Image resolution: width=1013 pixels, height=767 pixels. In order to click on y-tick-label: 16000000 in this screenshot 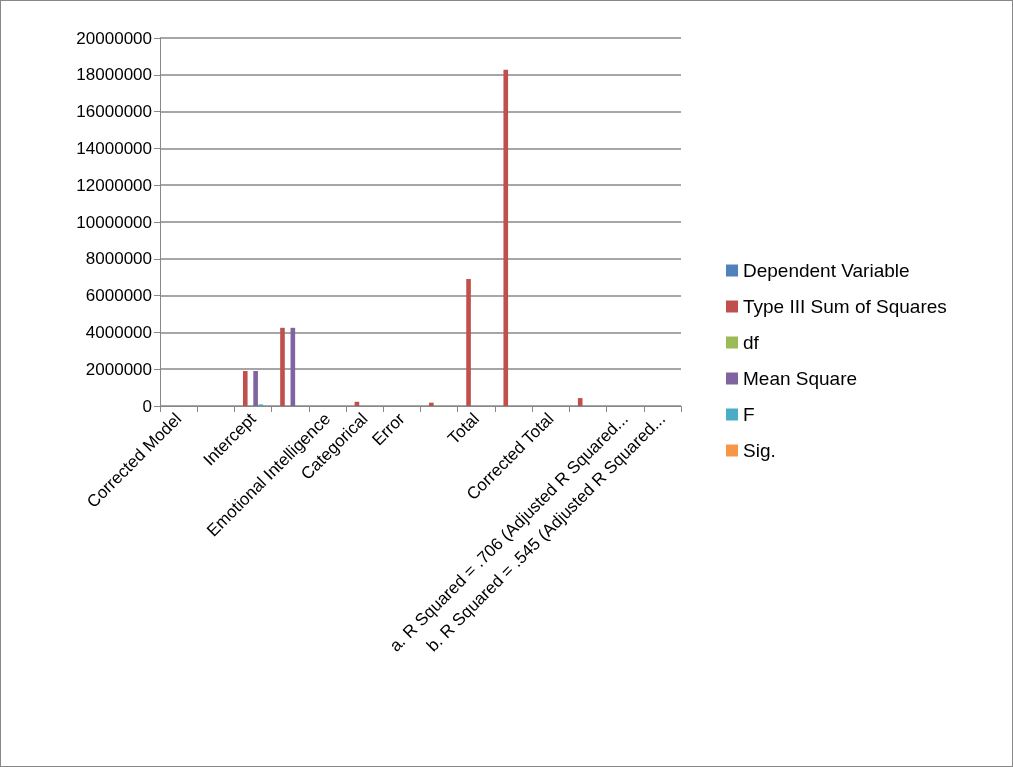, I will do `click(114, 112)`.